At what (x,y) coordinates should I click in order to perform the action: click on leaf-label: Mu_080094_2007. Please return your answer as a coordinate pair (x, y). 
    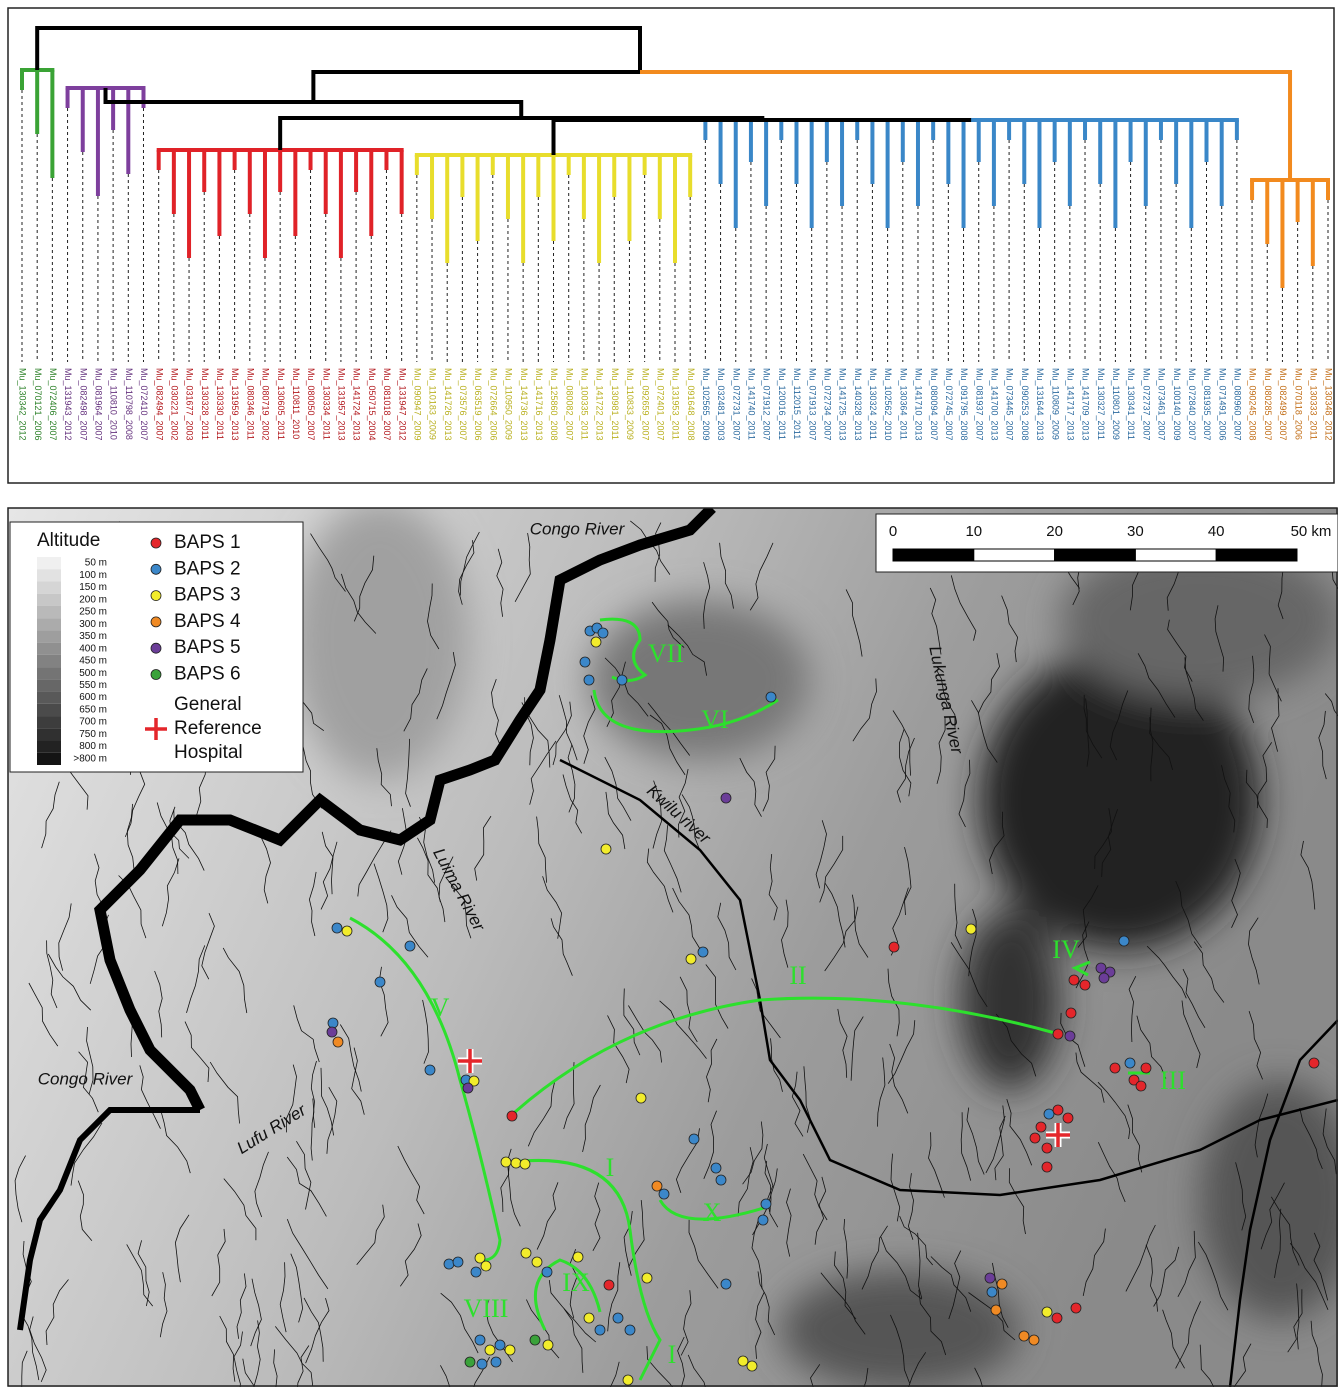
    Looking at the image, I should click on (934, 404).